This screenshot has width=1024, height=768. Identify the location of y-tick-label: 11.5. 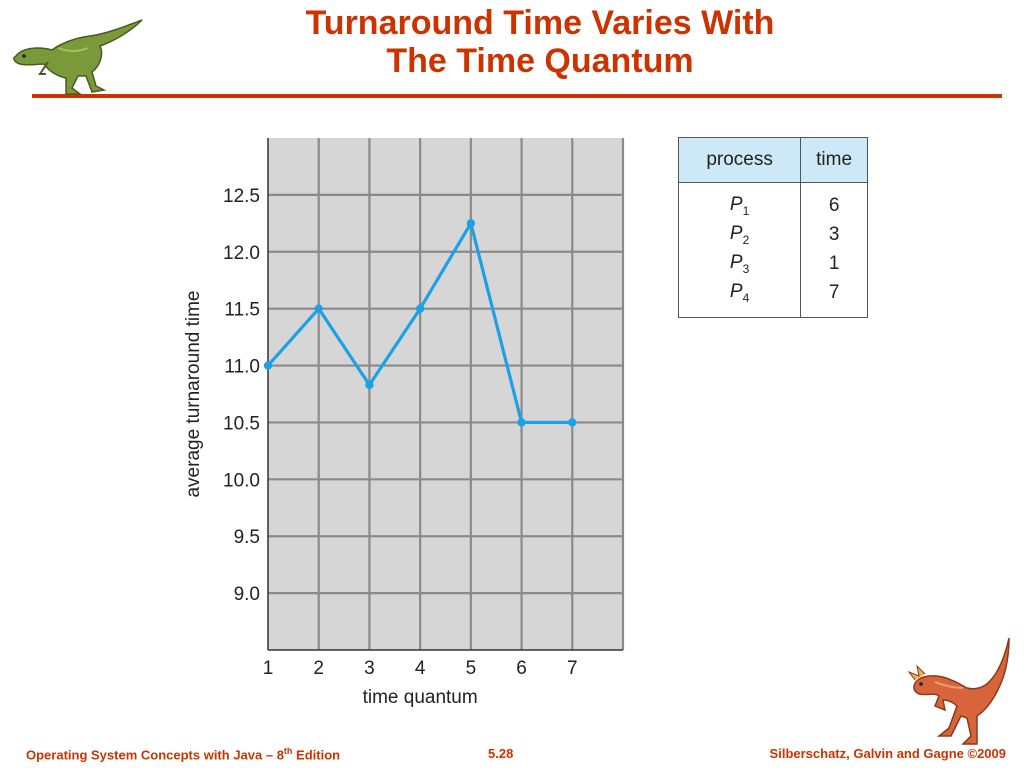
(242, 310).